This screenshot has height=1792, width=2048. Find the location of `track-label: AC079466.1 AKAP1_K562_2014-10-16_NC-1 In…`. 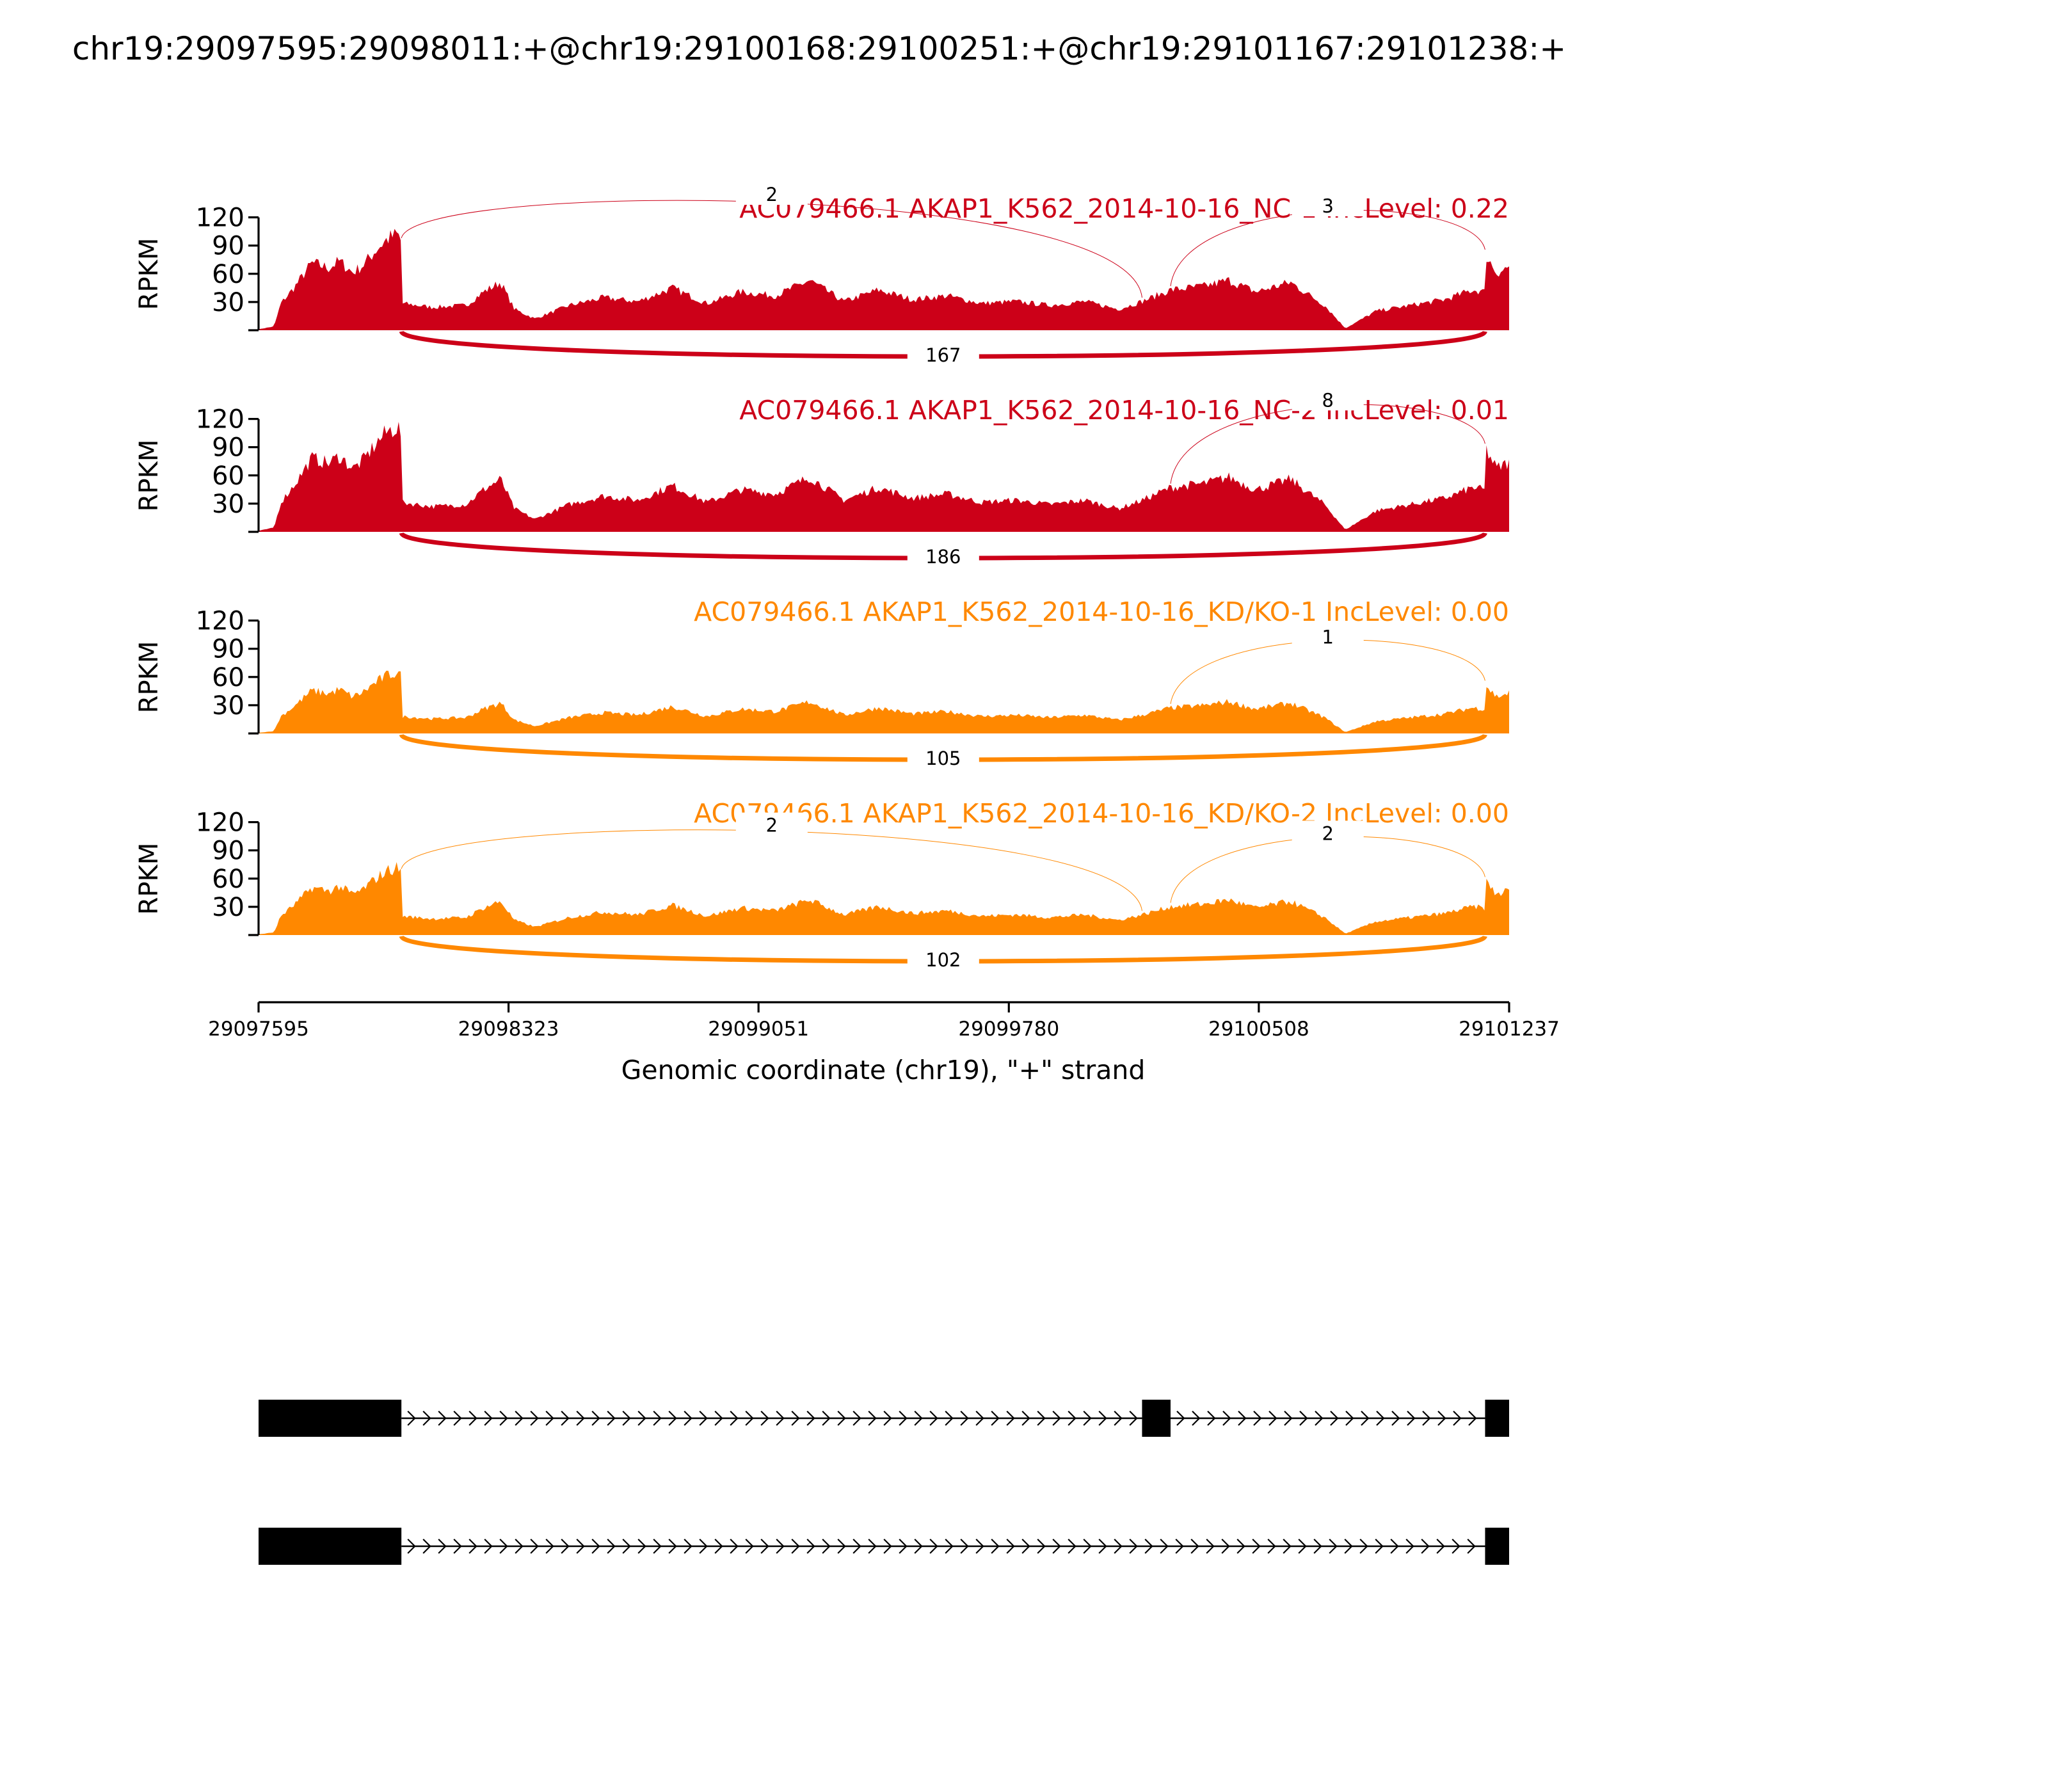

track-label: AC079466.1 AKAP1_K562_2014-10-16_NC-1 In… is located at coordinates (1124, 208).